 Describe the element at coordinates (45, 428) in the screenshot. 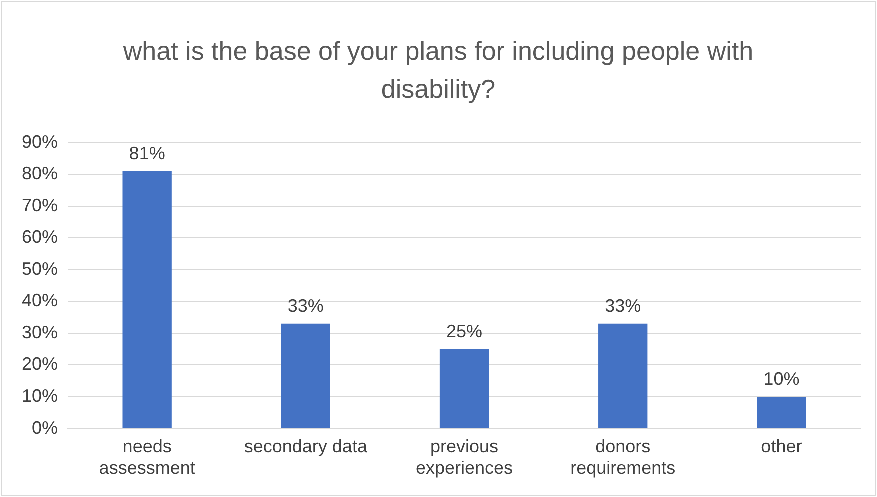

I see `y-tick-label: 0%` at that location.